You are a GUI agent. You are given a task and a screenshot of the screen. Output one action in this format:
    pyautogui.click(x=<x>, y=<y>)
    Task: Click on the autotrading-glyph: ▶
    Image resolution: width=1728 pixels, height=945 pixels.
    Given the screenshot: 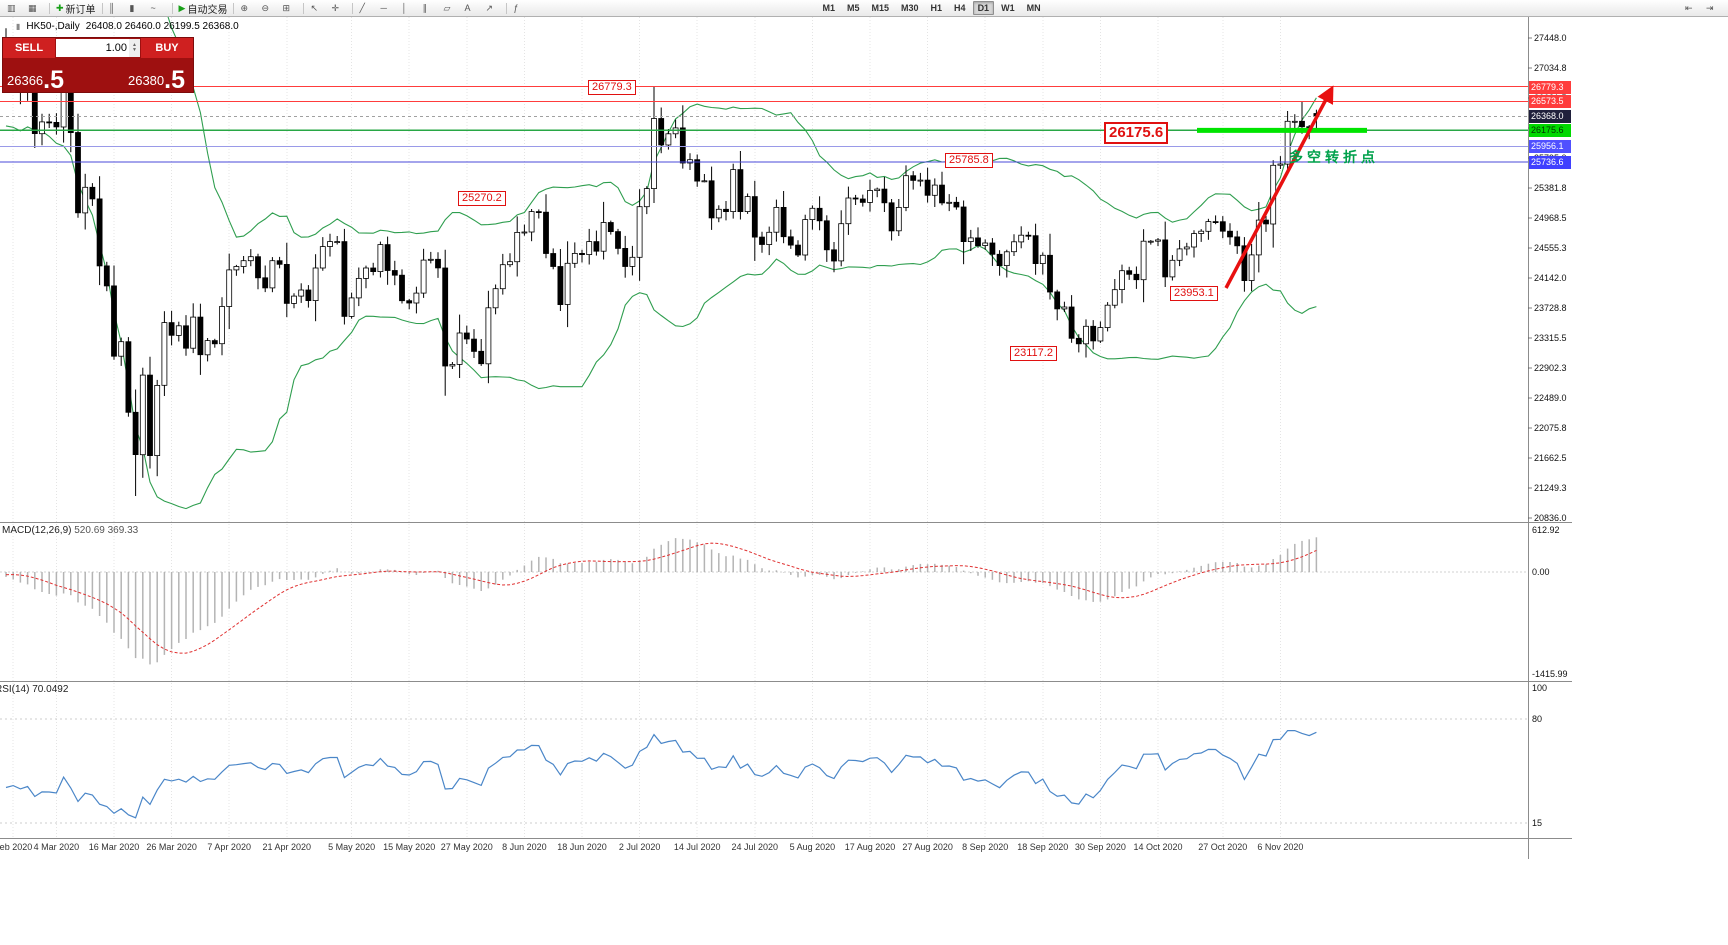 What is the action you would take?
    pyautogui.click(x=182, y=7)
    